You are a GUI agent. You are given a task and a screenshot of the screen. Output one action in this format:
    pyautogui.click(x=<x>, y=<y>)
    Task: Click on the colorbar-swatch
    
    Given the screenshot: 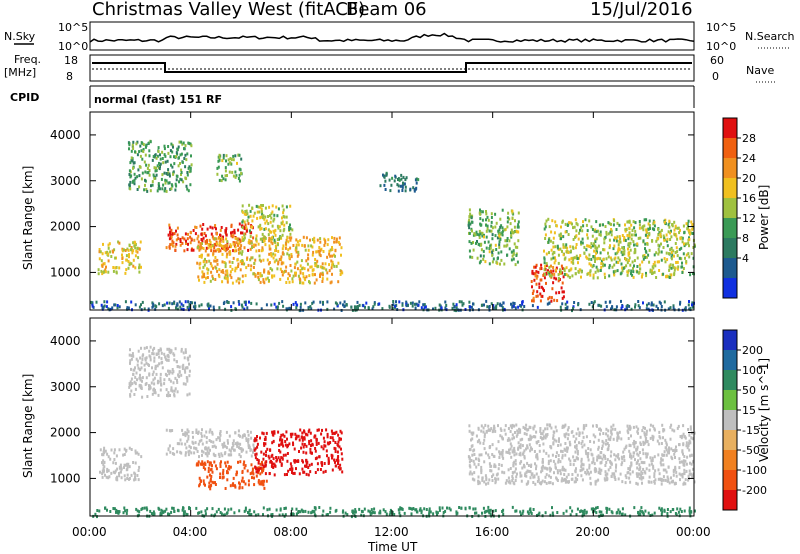 What is the action you would take?
    pyautogui.click(x=730, y=440)
    